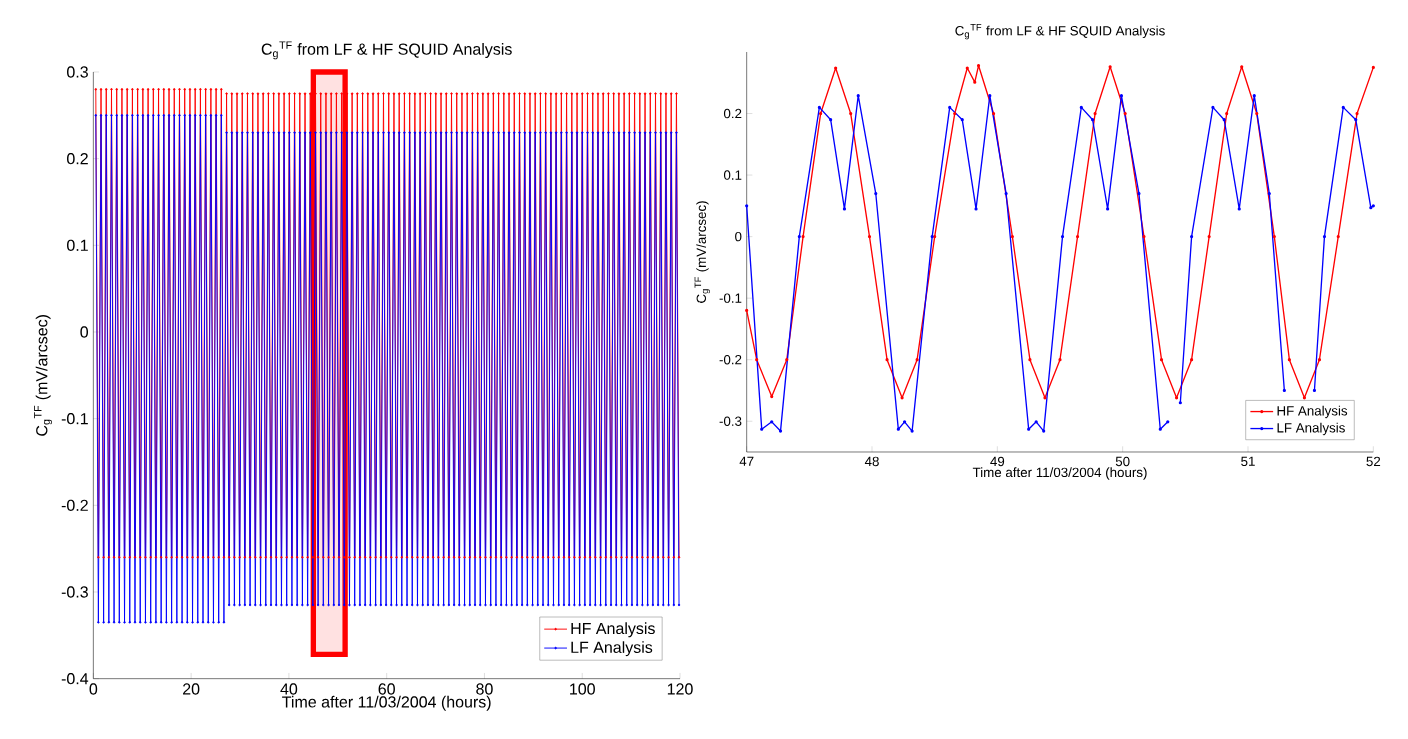 Image resolution: width=1408 pixels, height=739 pixels. What do you see at coordinates (871, 461) in the screenshot?
I see `x-tick-label: 48` at bounding box center [871, 461].